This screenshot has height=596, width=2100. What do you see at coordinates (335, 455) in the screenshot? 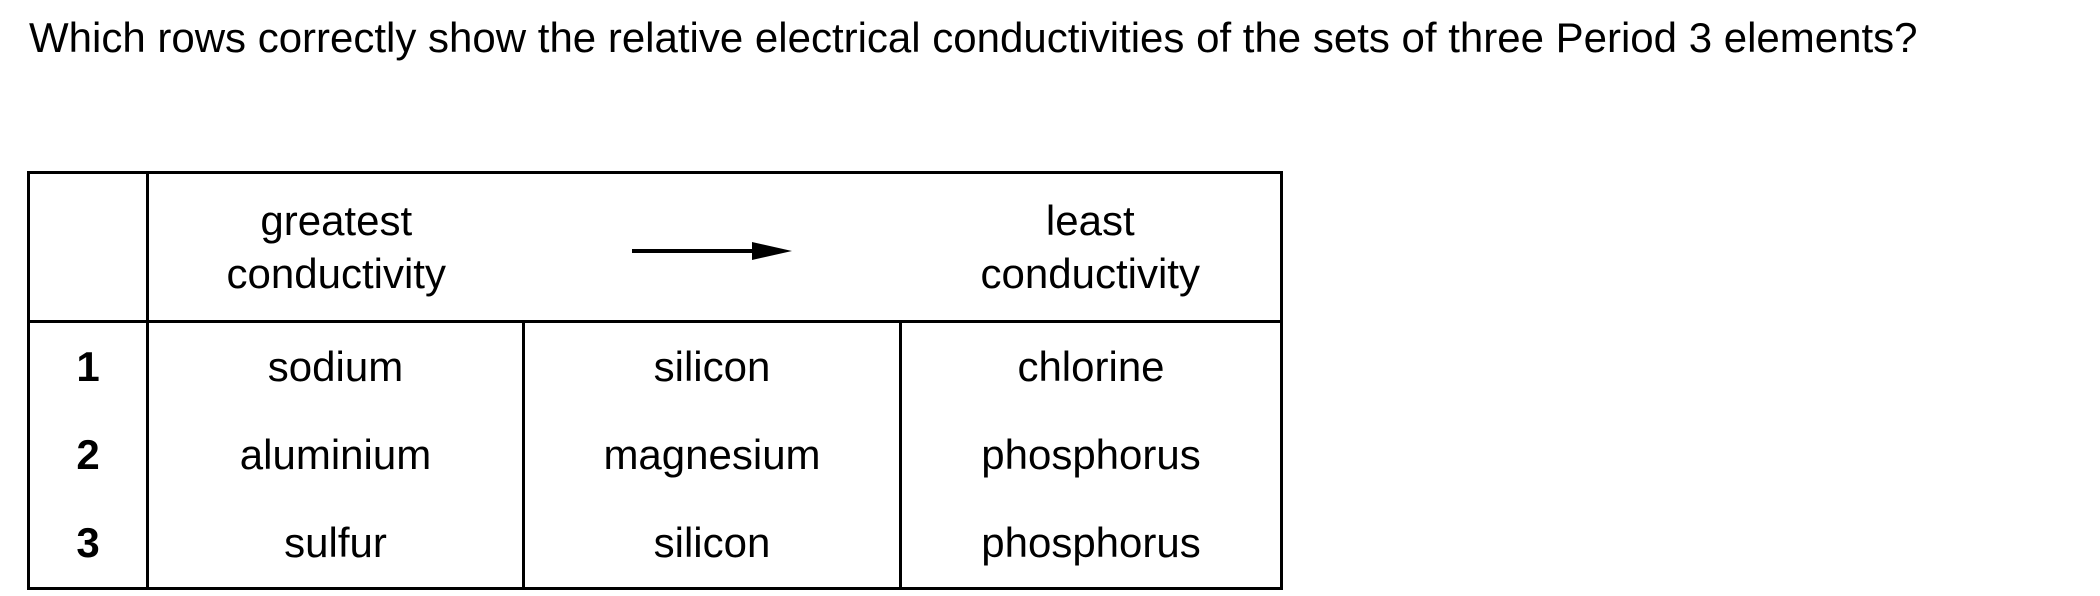
I see `row-cell-greatest: aluminium` at bounding box center [335, 455].